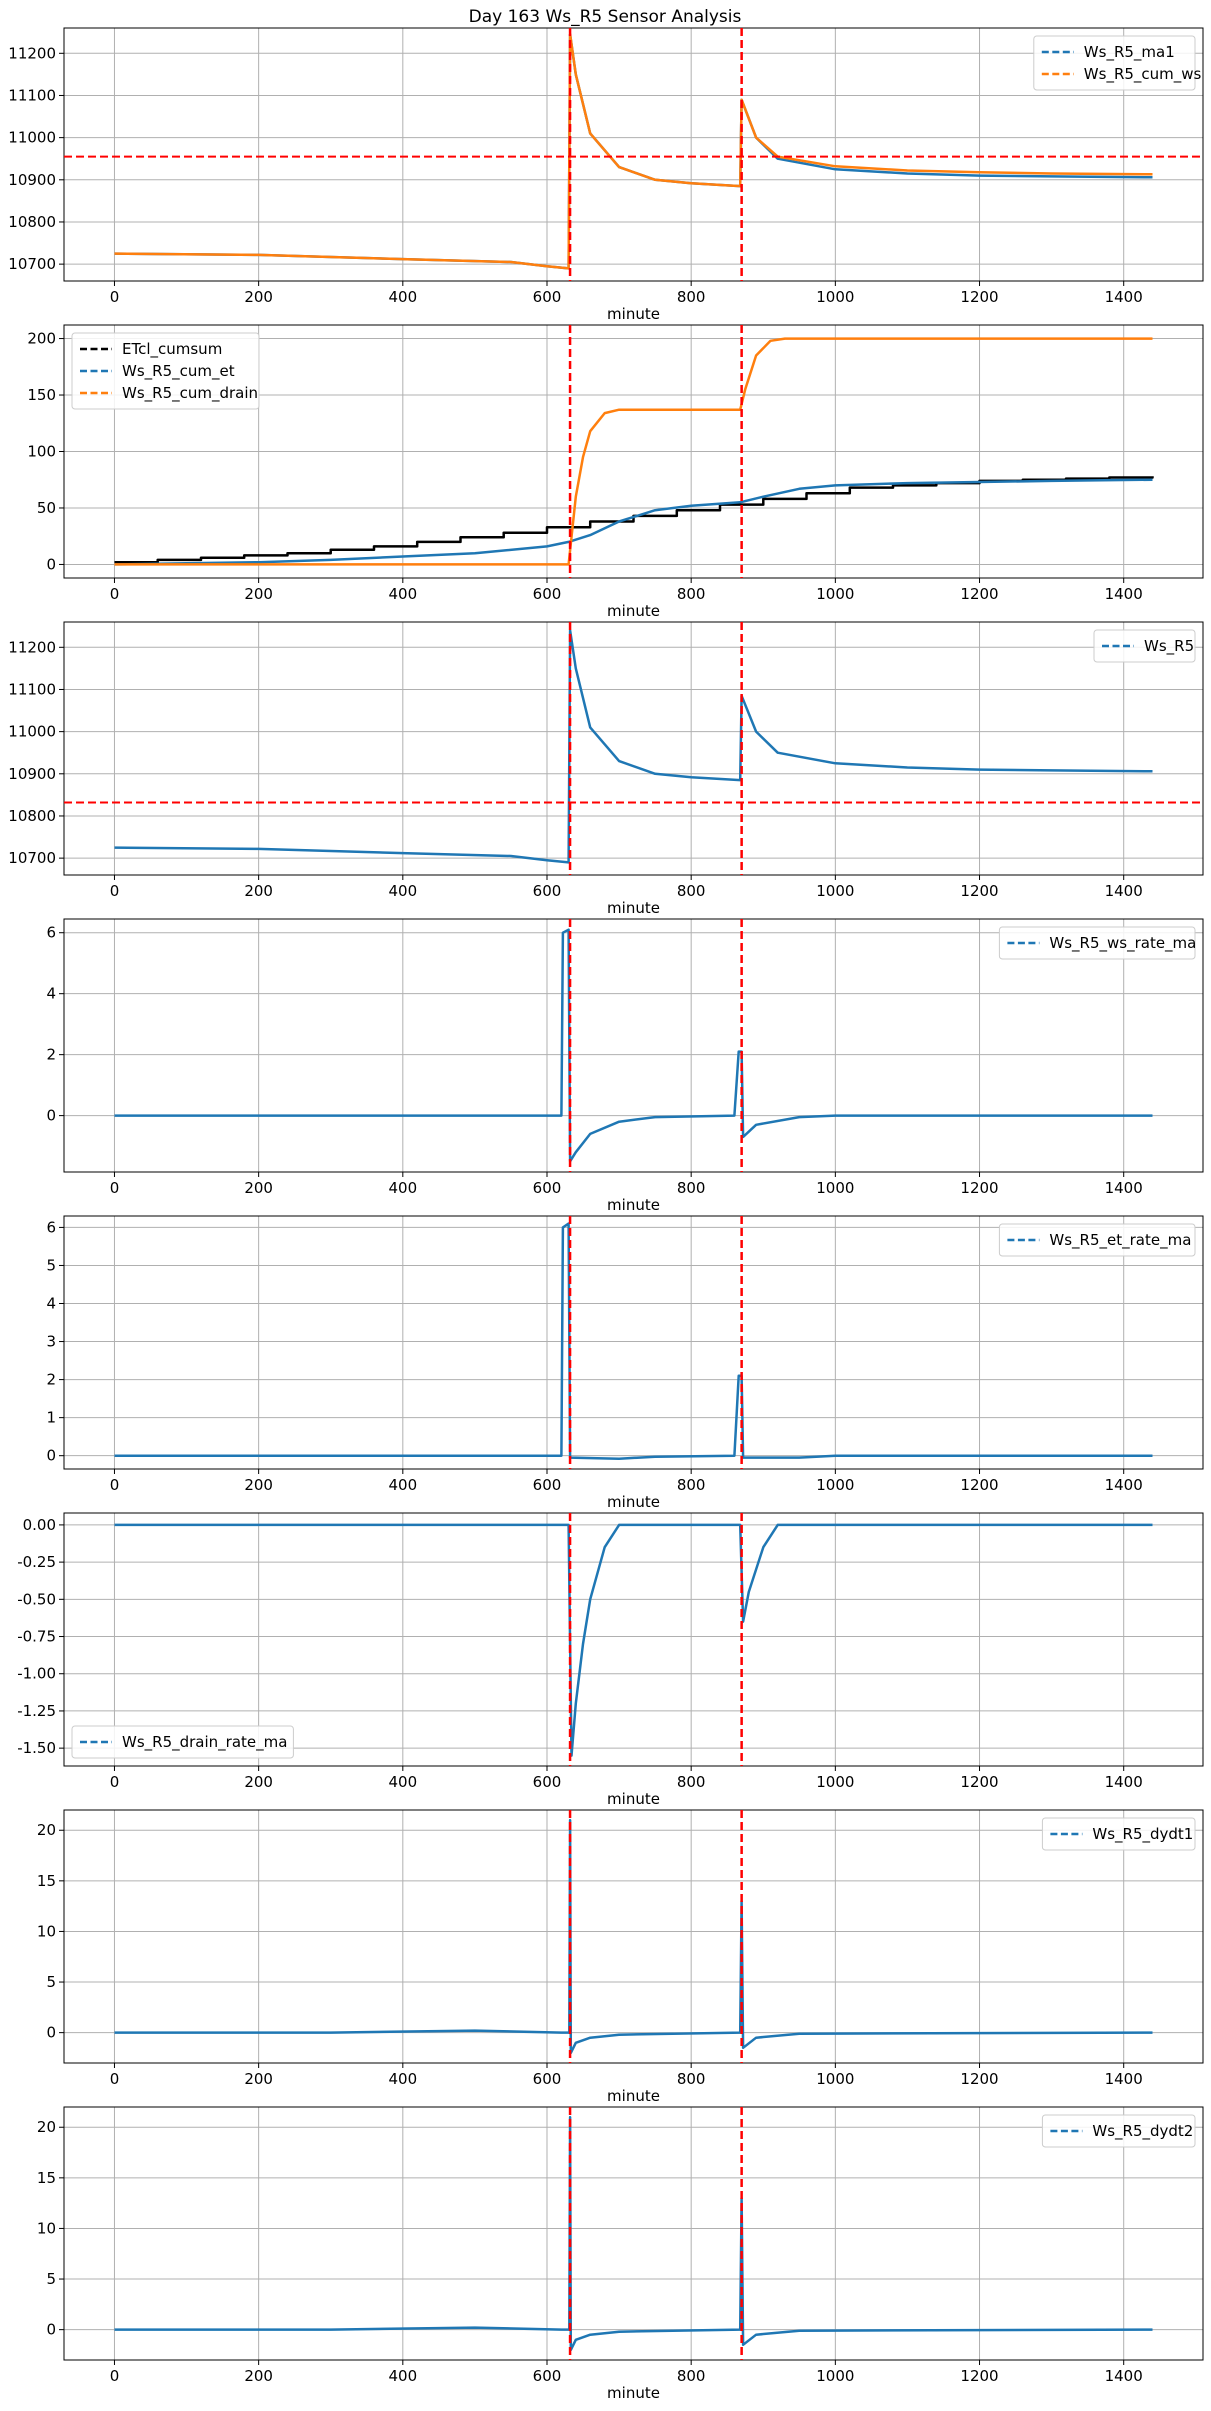 This screenshot has height=2411, width=1211. Describe the element at coordinates (1097, 943) in the screenshot. I see `legend: Ws_R5_ws_rate_ma` at that location.